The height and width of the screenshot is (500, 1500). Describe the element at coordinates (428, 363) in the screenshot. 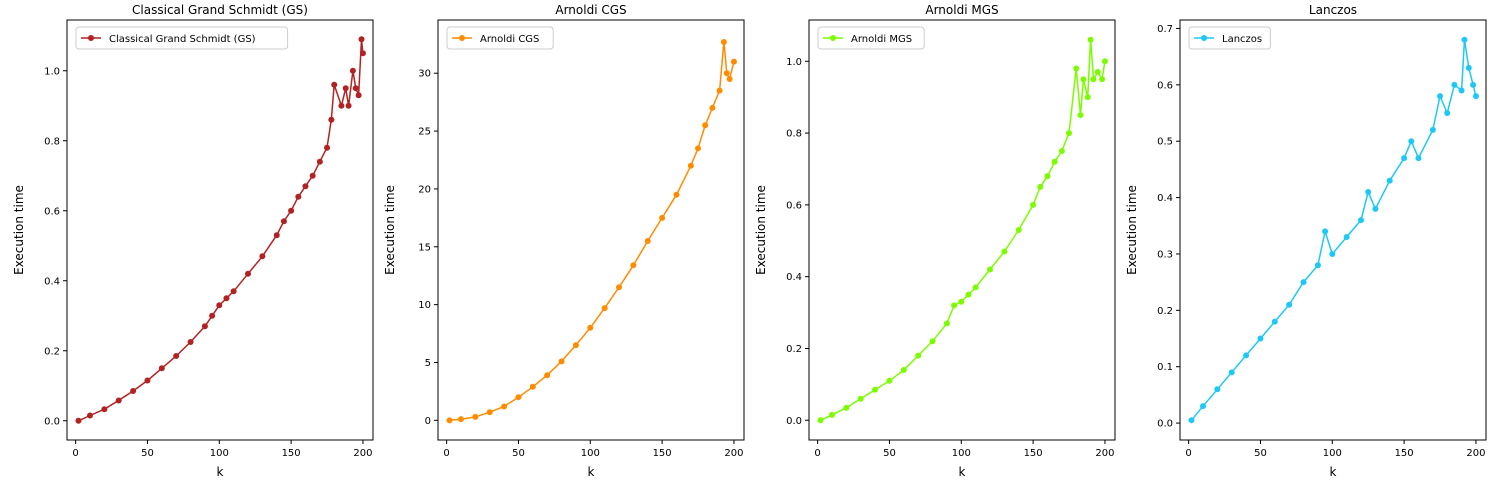

I see `y-tick-label: 5` at that location.